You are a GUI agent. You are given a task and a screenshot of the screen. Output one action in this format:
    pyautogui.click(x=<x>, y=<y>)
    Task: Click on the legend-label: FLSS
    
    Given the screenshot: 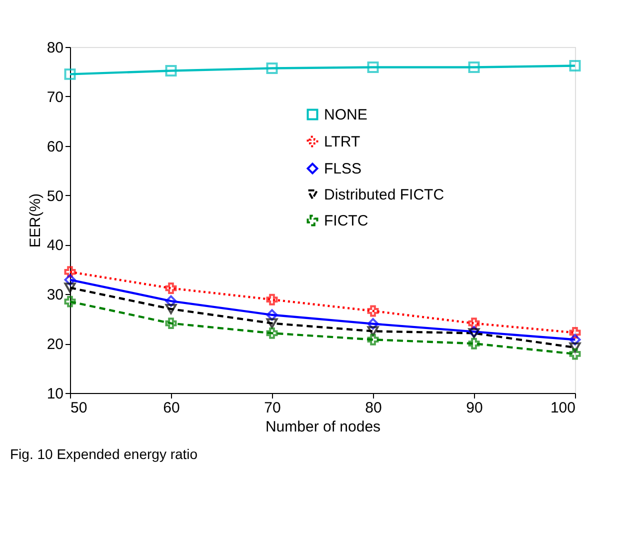 What is the action you would take?
    pyautogui.click(x=343, y=169)
    